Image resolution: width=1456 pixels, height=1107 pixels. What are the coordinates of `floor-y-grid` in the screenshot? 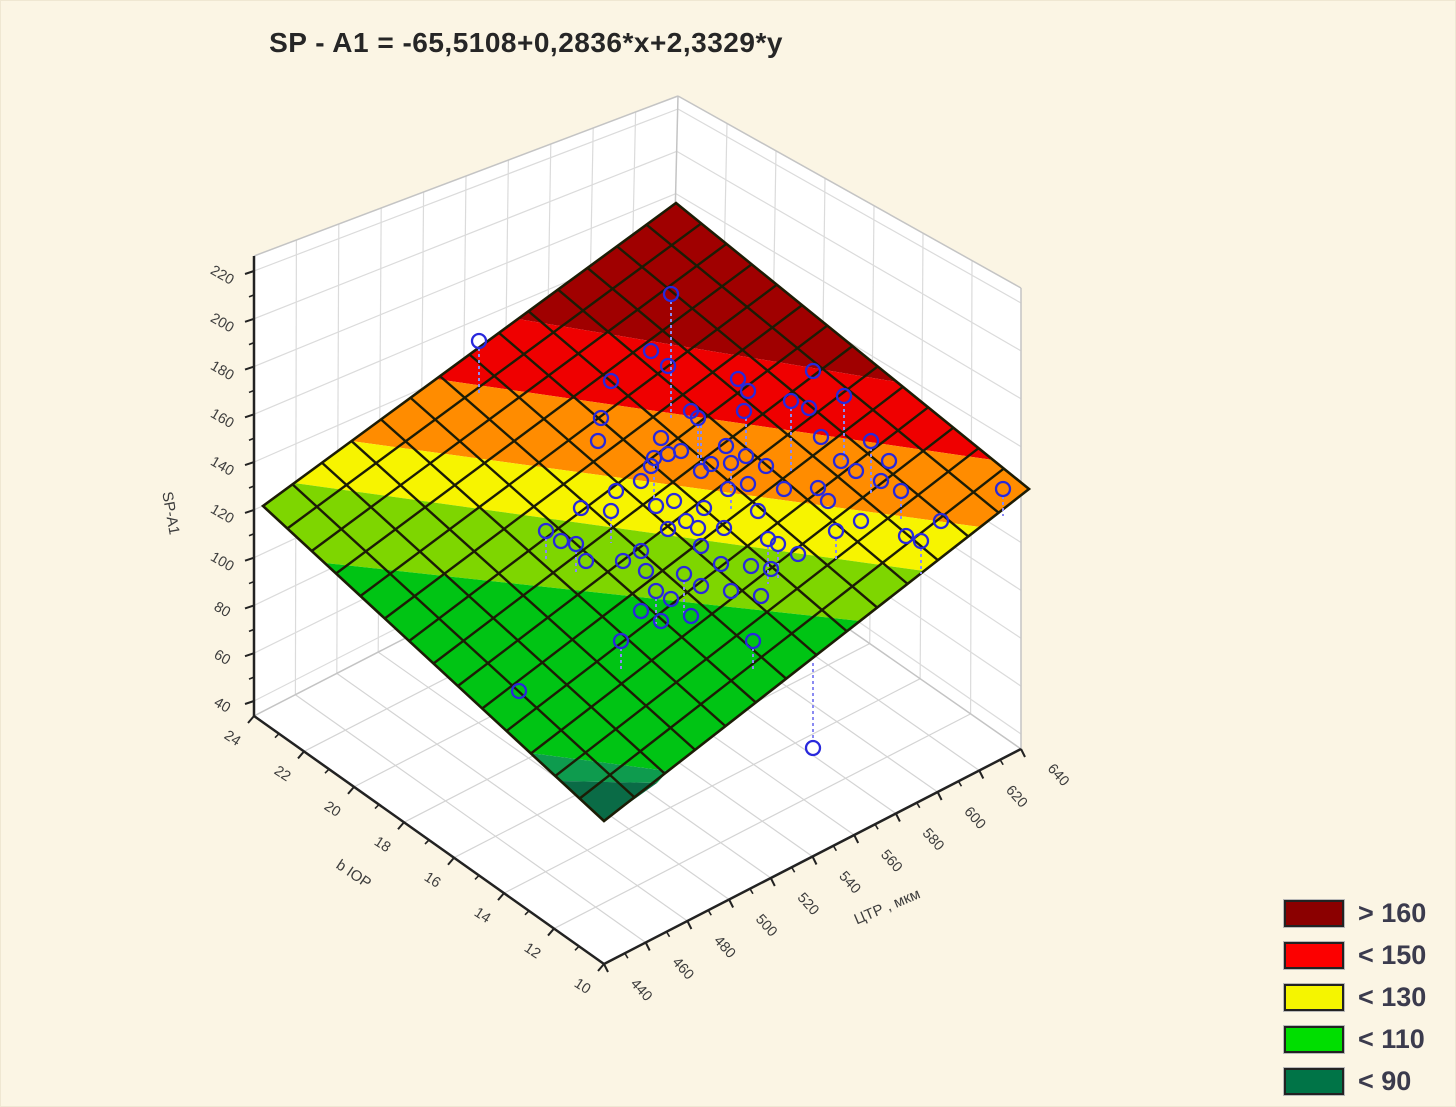 It's located at (471, 818).